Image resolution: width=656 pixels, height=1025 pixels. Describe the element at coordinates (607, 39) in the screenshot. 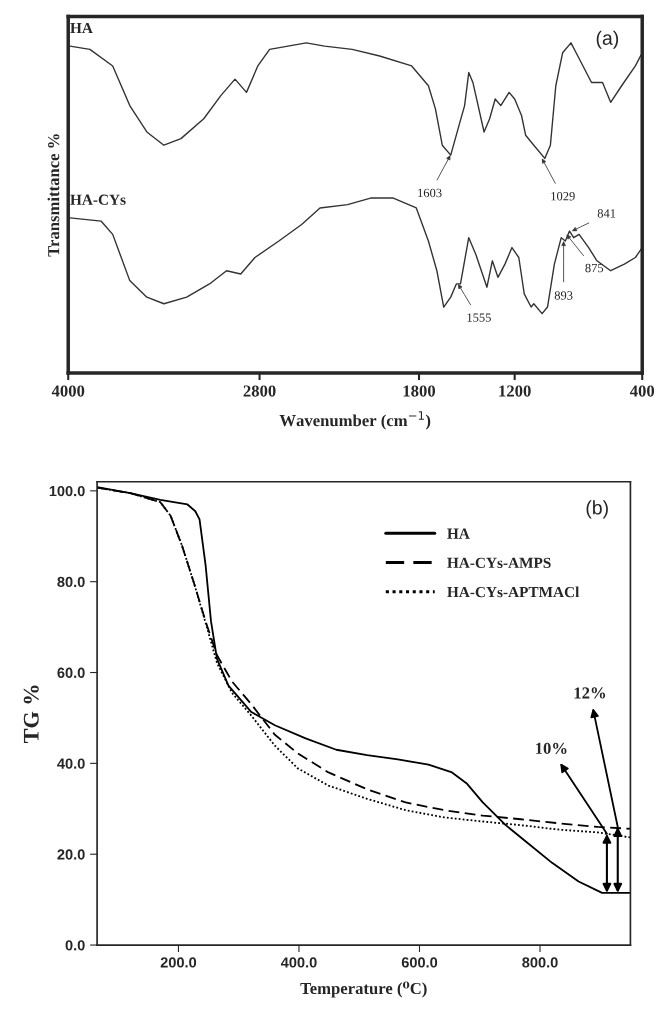

I see `annotation: (a)` at that location.